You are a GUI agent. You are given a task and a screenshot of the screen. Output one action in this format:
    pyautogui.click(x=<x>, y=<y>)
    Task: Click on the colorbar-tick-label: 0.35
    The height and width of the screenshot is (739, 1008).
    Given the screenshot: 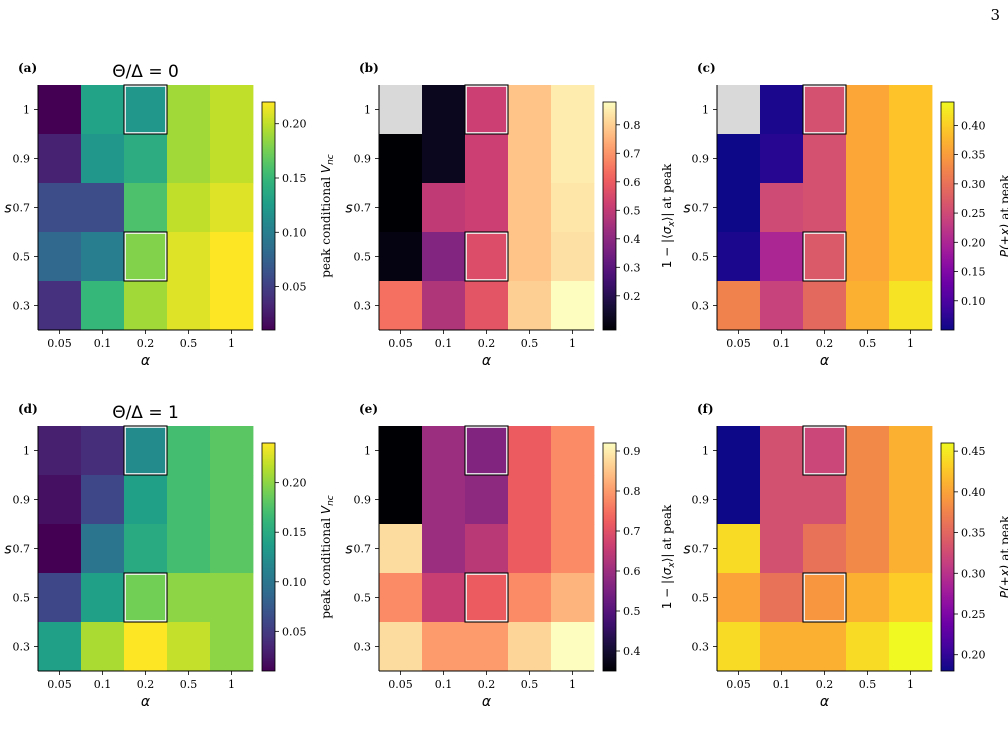 What is the action you would take?
    pyautogui.click(x=973, y=155)
    